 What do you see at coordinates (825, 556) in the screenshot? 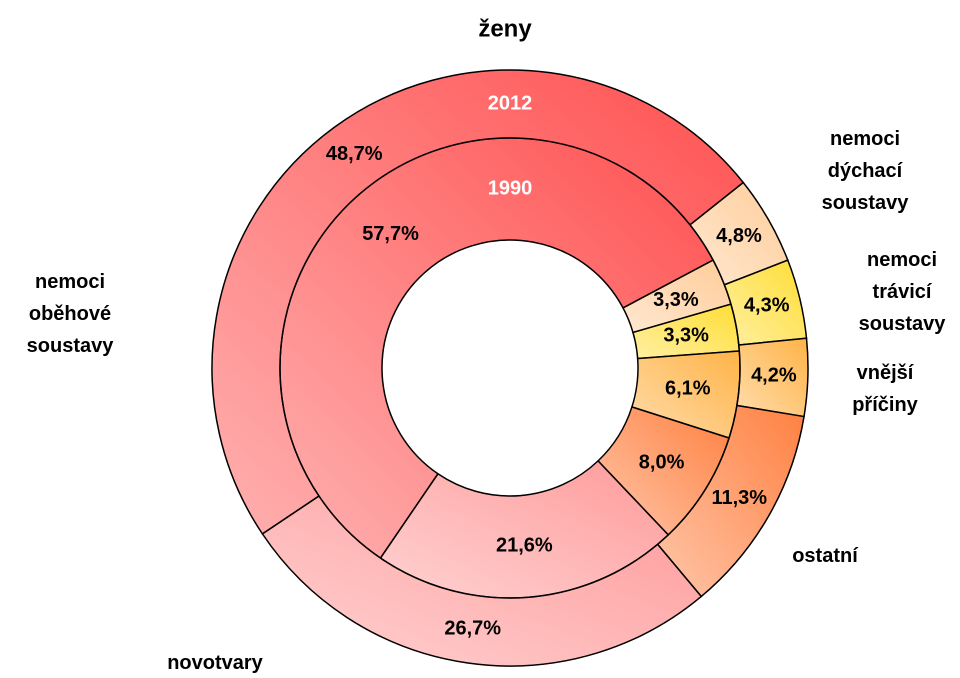
I see `category-label: ostatní` at bounding box center [825, 556].